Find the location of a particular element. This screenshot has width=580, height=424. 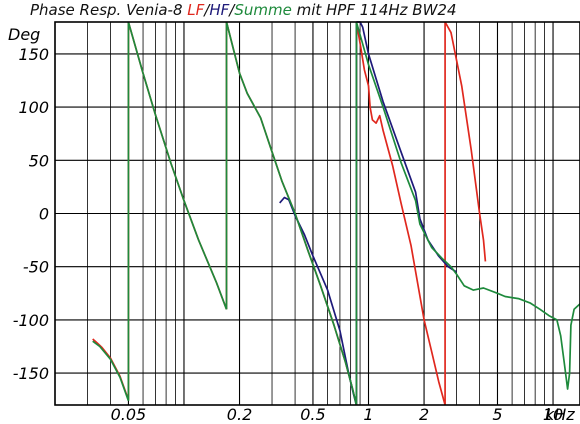

x-tick-label: 0.2 is located at coordinates (239, 414).